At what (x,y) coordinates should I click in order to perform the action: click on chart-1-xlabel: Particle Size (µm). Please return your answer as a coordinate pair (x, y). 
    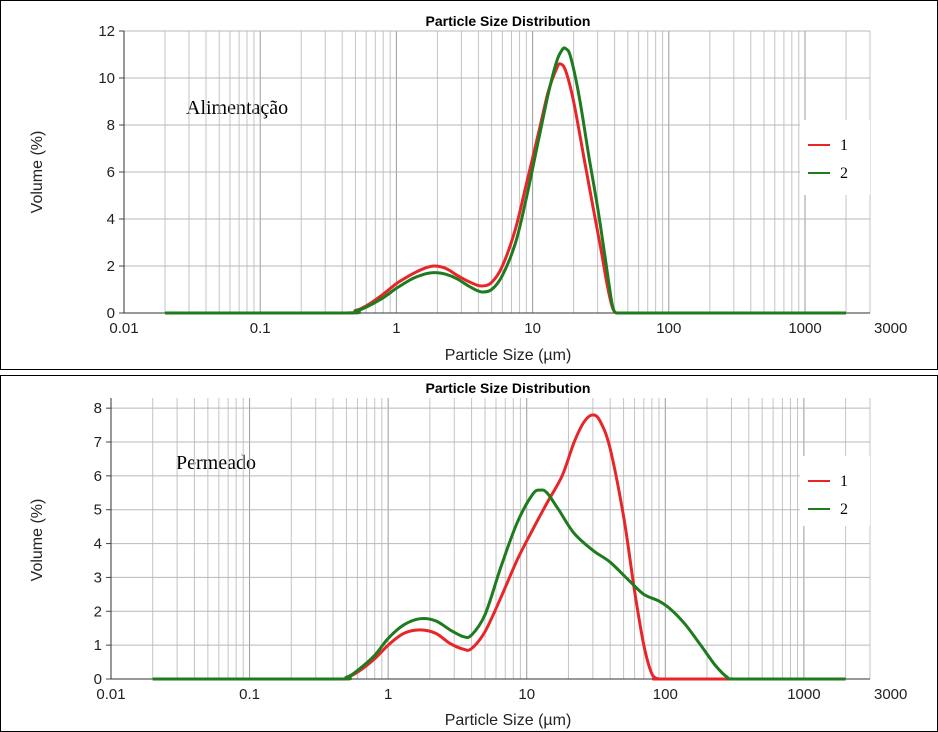
    Looking at the image, I should click on (508, 355).